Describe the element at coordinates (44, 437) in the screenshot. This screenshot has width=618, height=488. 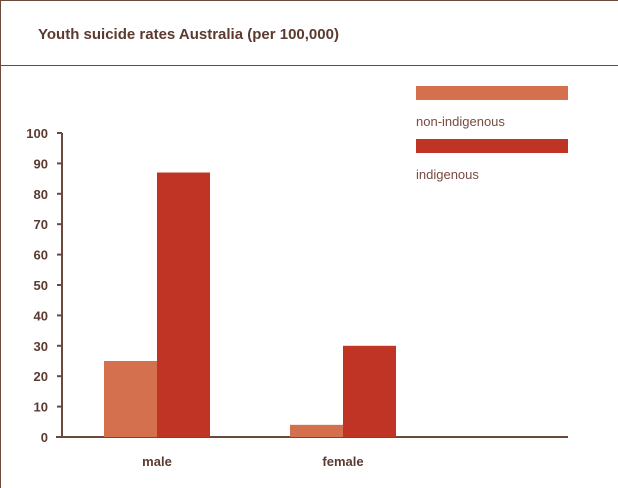
I see `y-tick-label: 0` at that location.